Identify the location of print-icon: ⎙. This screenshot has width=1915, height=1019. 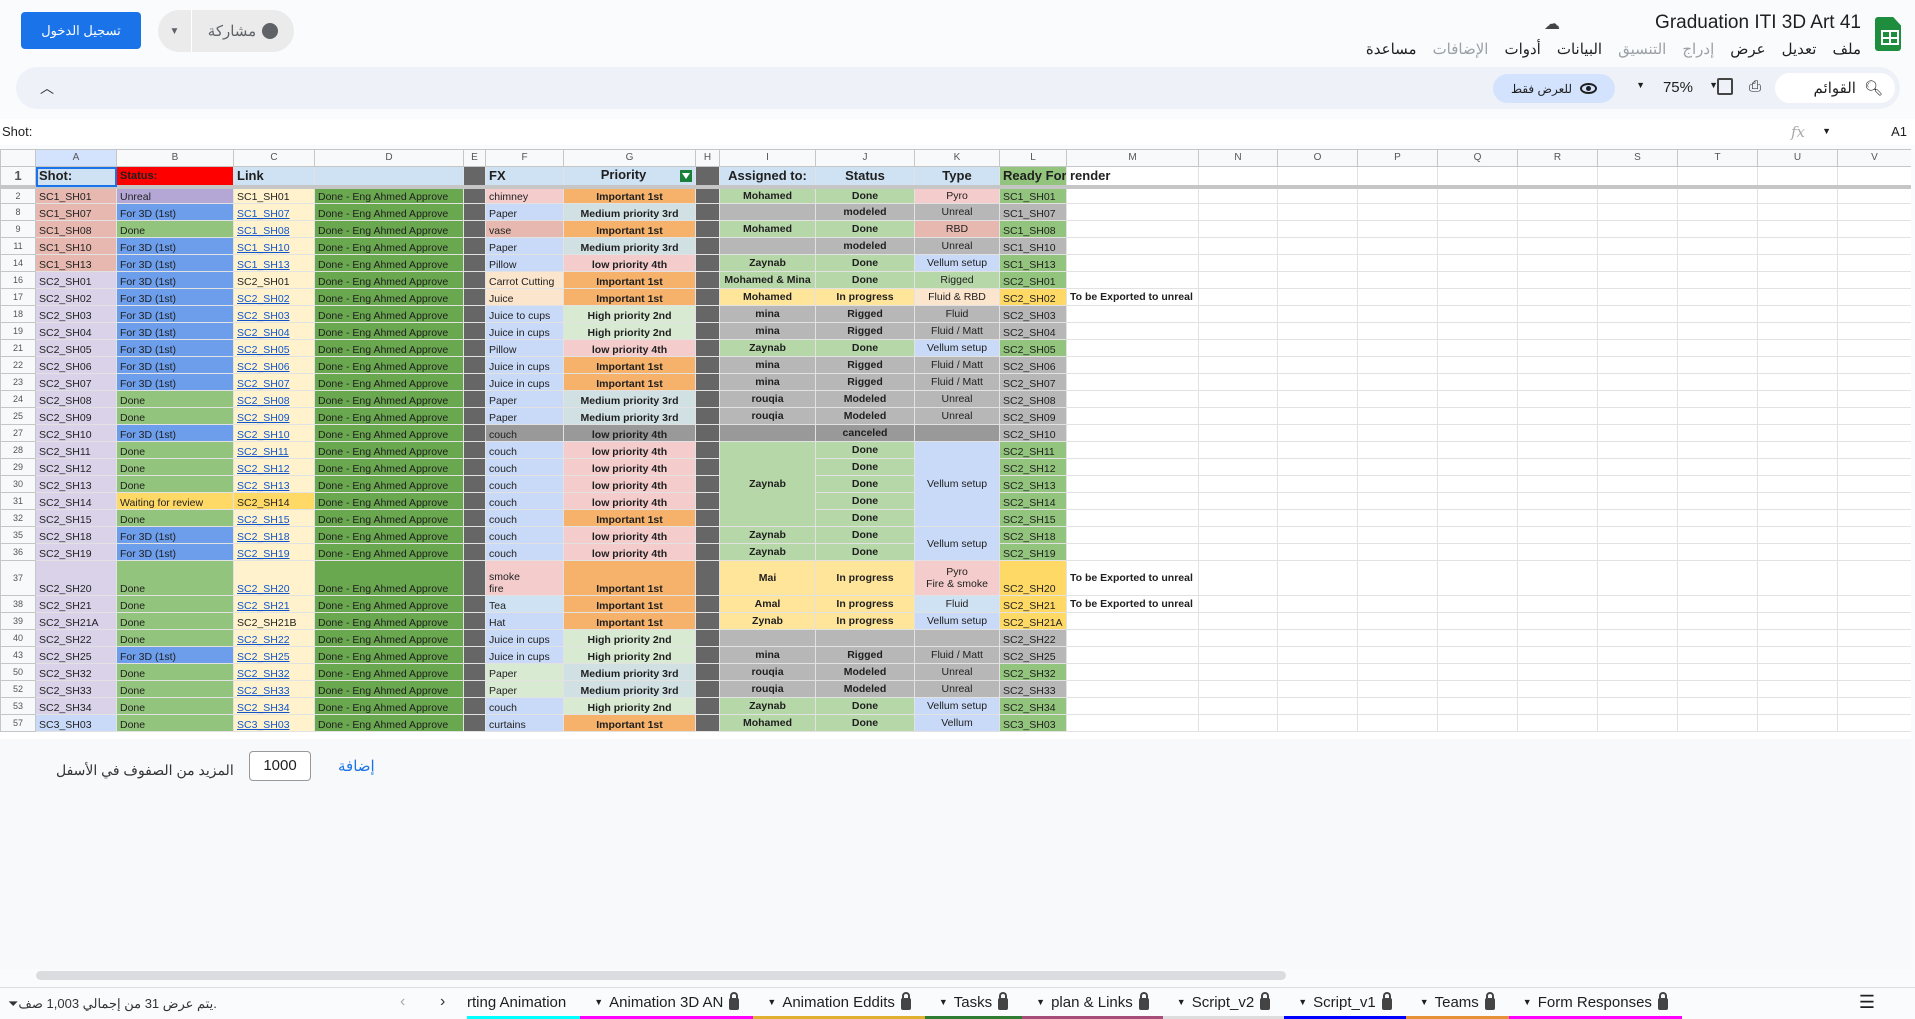
(1754, 86).